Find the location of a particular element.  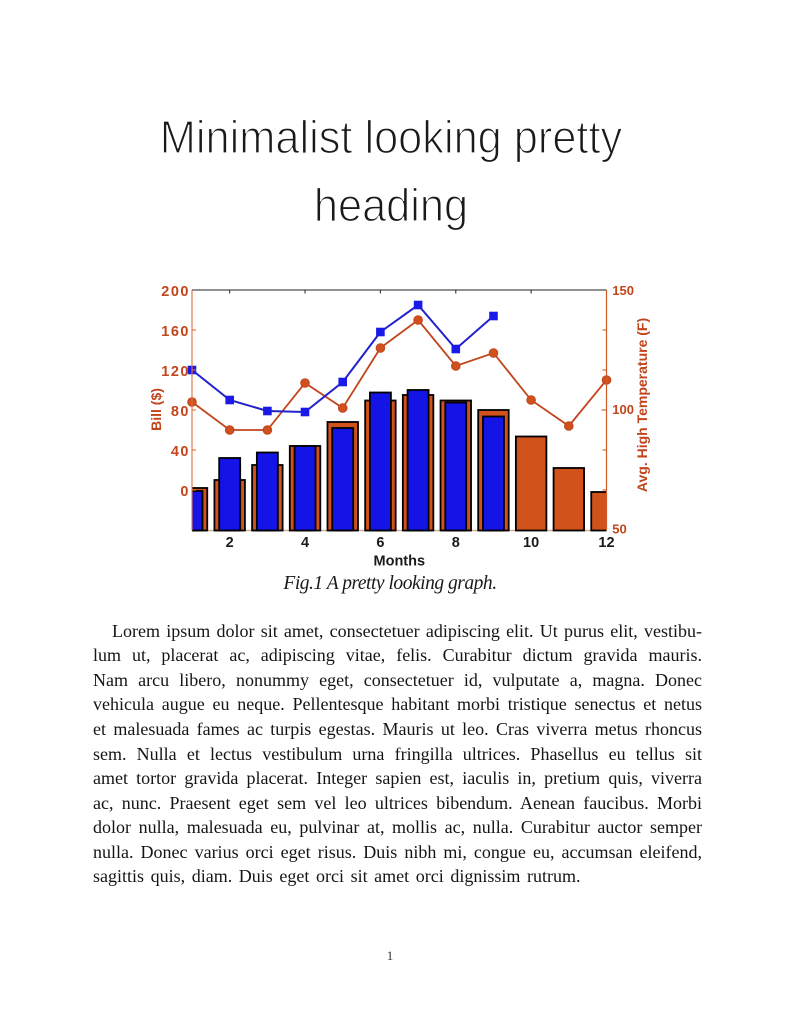

svg-text: 120 is located at coordinates (175, 372).